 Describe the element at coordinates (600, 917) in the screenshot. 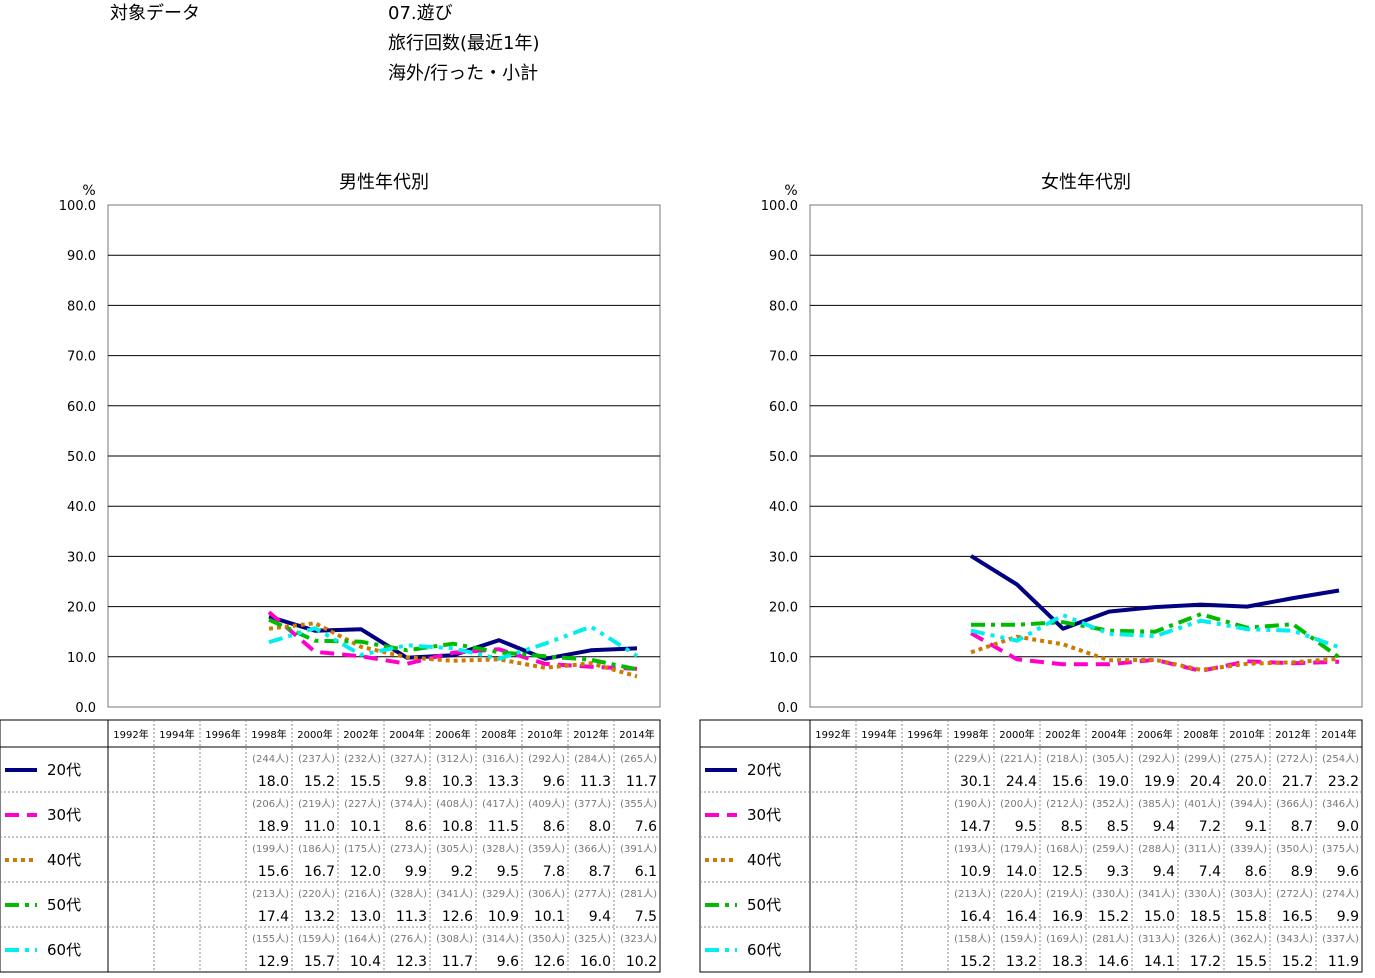

I see `table-value-male: 9.4` at that location.